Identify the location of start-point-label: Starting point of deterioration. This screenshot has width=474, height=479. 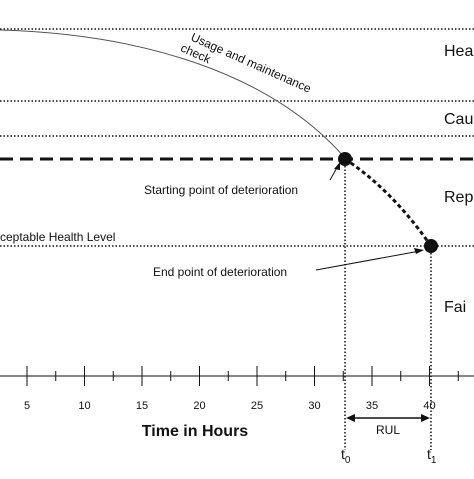
(221, 190).